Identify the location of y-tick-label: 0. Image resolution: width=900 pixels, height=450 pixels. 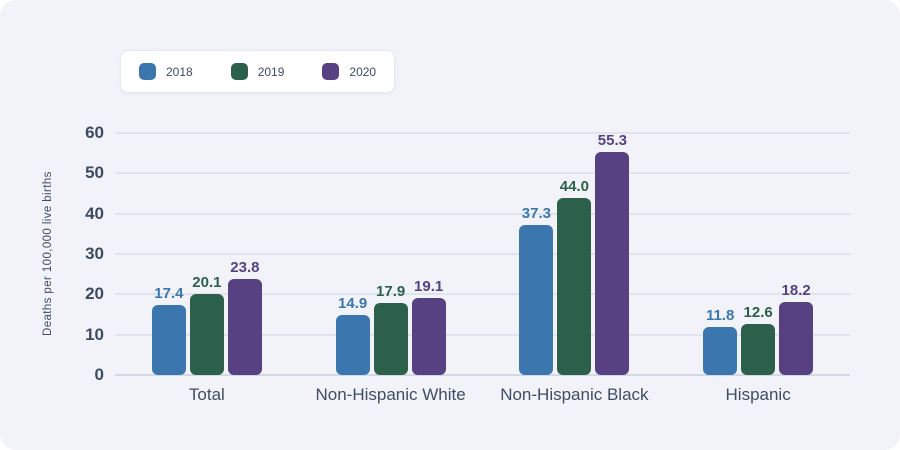
(99, 374).